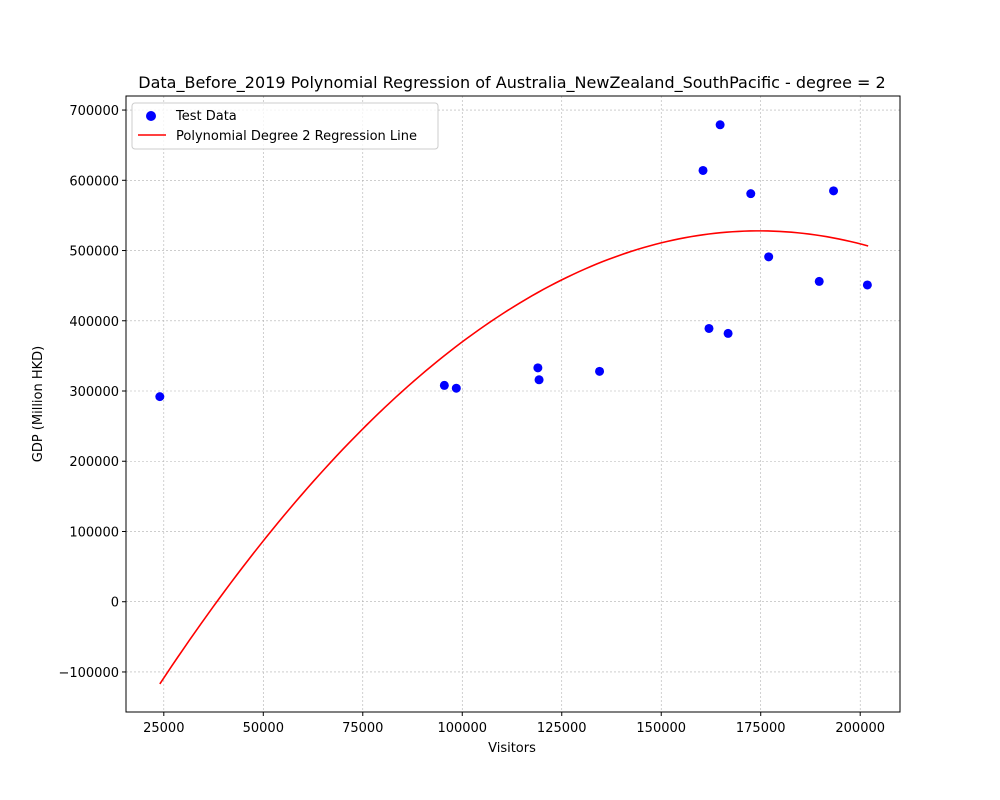 The image size is (1000, 800). I want to click on y-tick-label: −100000, so click(88, 673).